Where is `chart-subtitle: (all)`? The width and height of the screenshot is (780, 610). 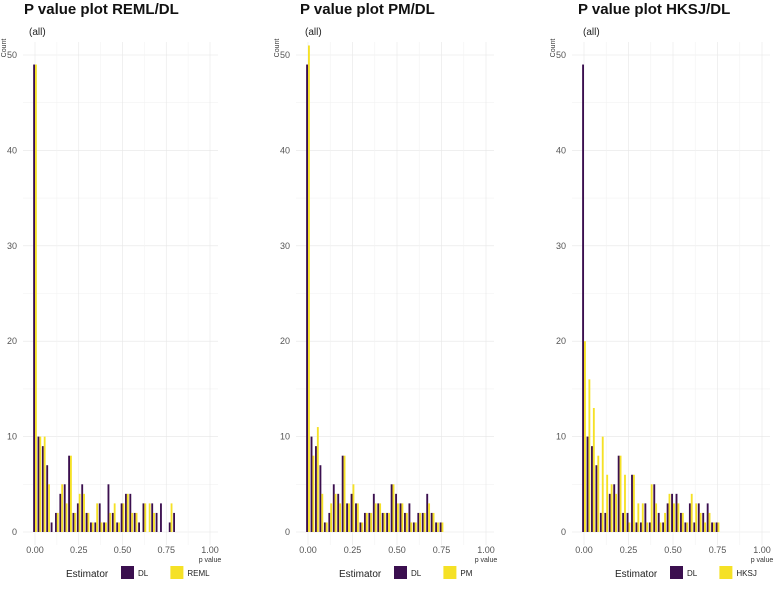 chart-subtitle: (all) is located at coordinates (591, 32).